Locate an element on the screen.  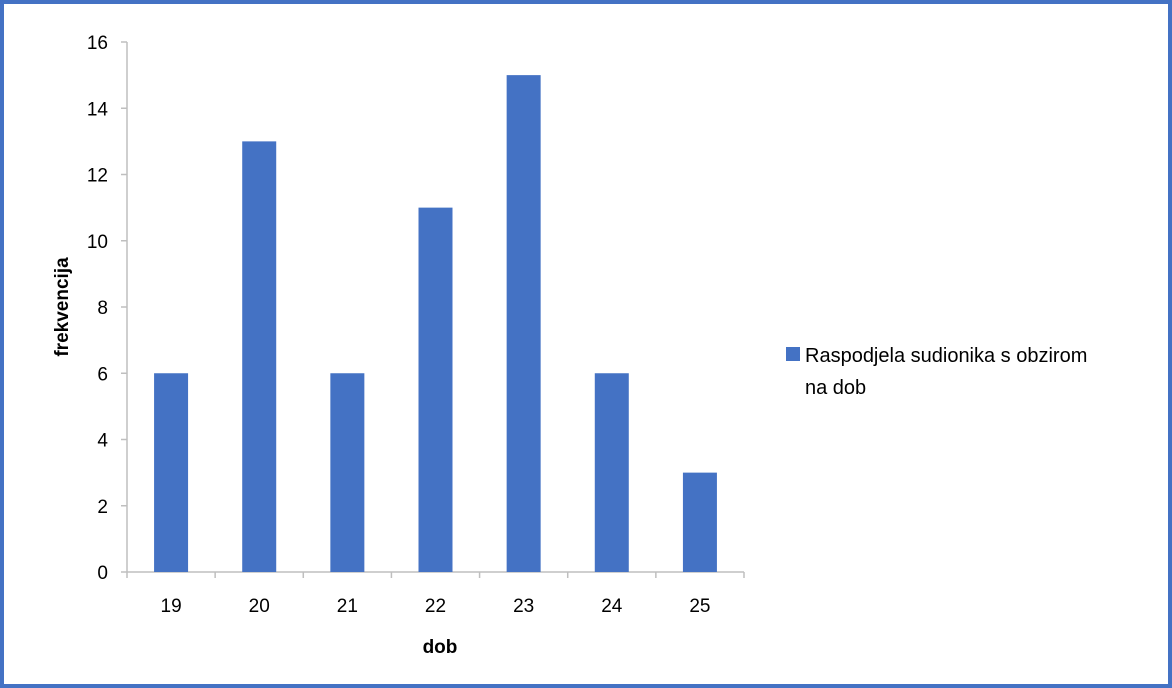
y-tick-label: 16 is located at coordinates (97, 43).